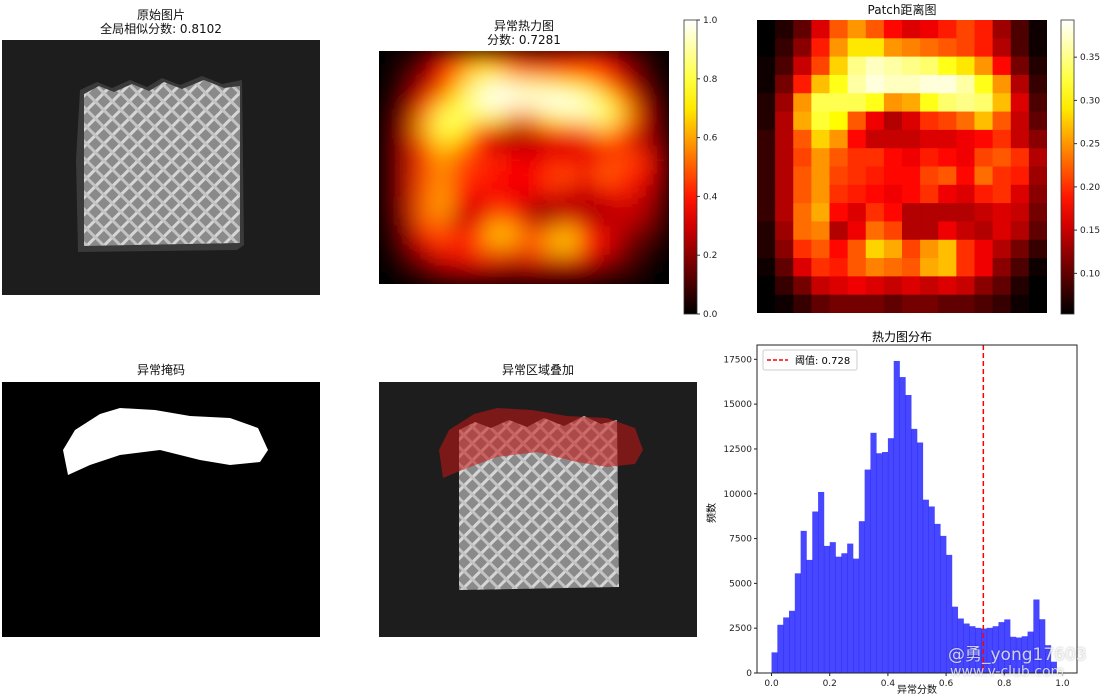 The width and height of the screenshot is (1103, 695). Describe the element at coordinates (538, 509) in the screenshot. I see `anomaly-overlay` at that location.